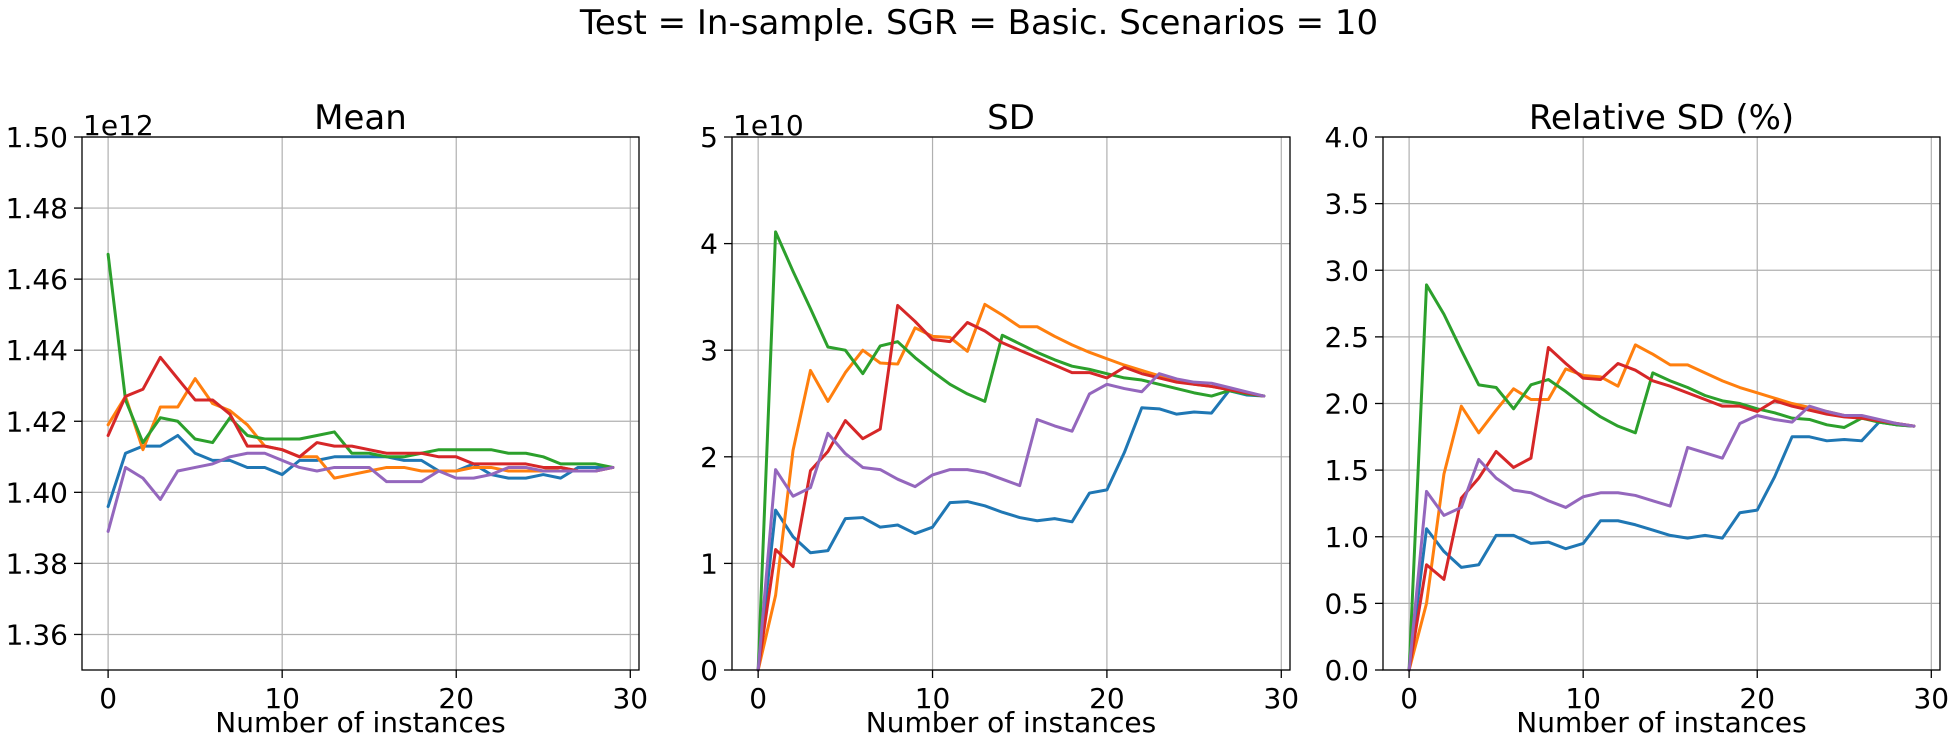 The image size is (1958, 749). What do you see at coordinates (37, 421) in the screenshot?
I see `y-tick-label: 1.42` at bounding box center [37, 421].